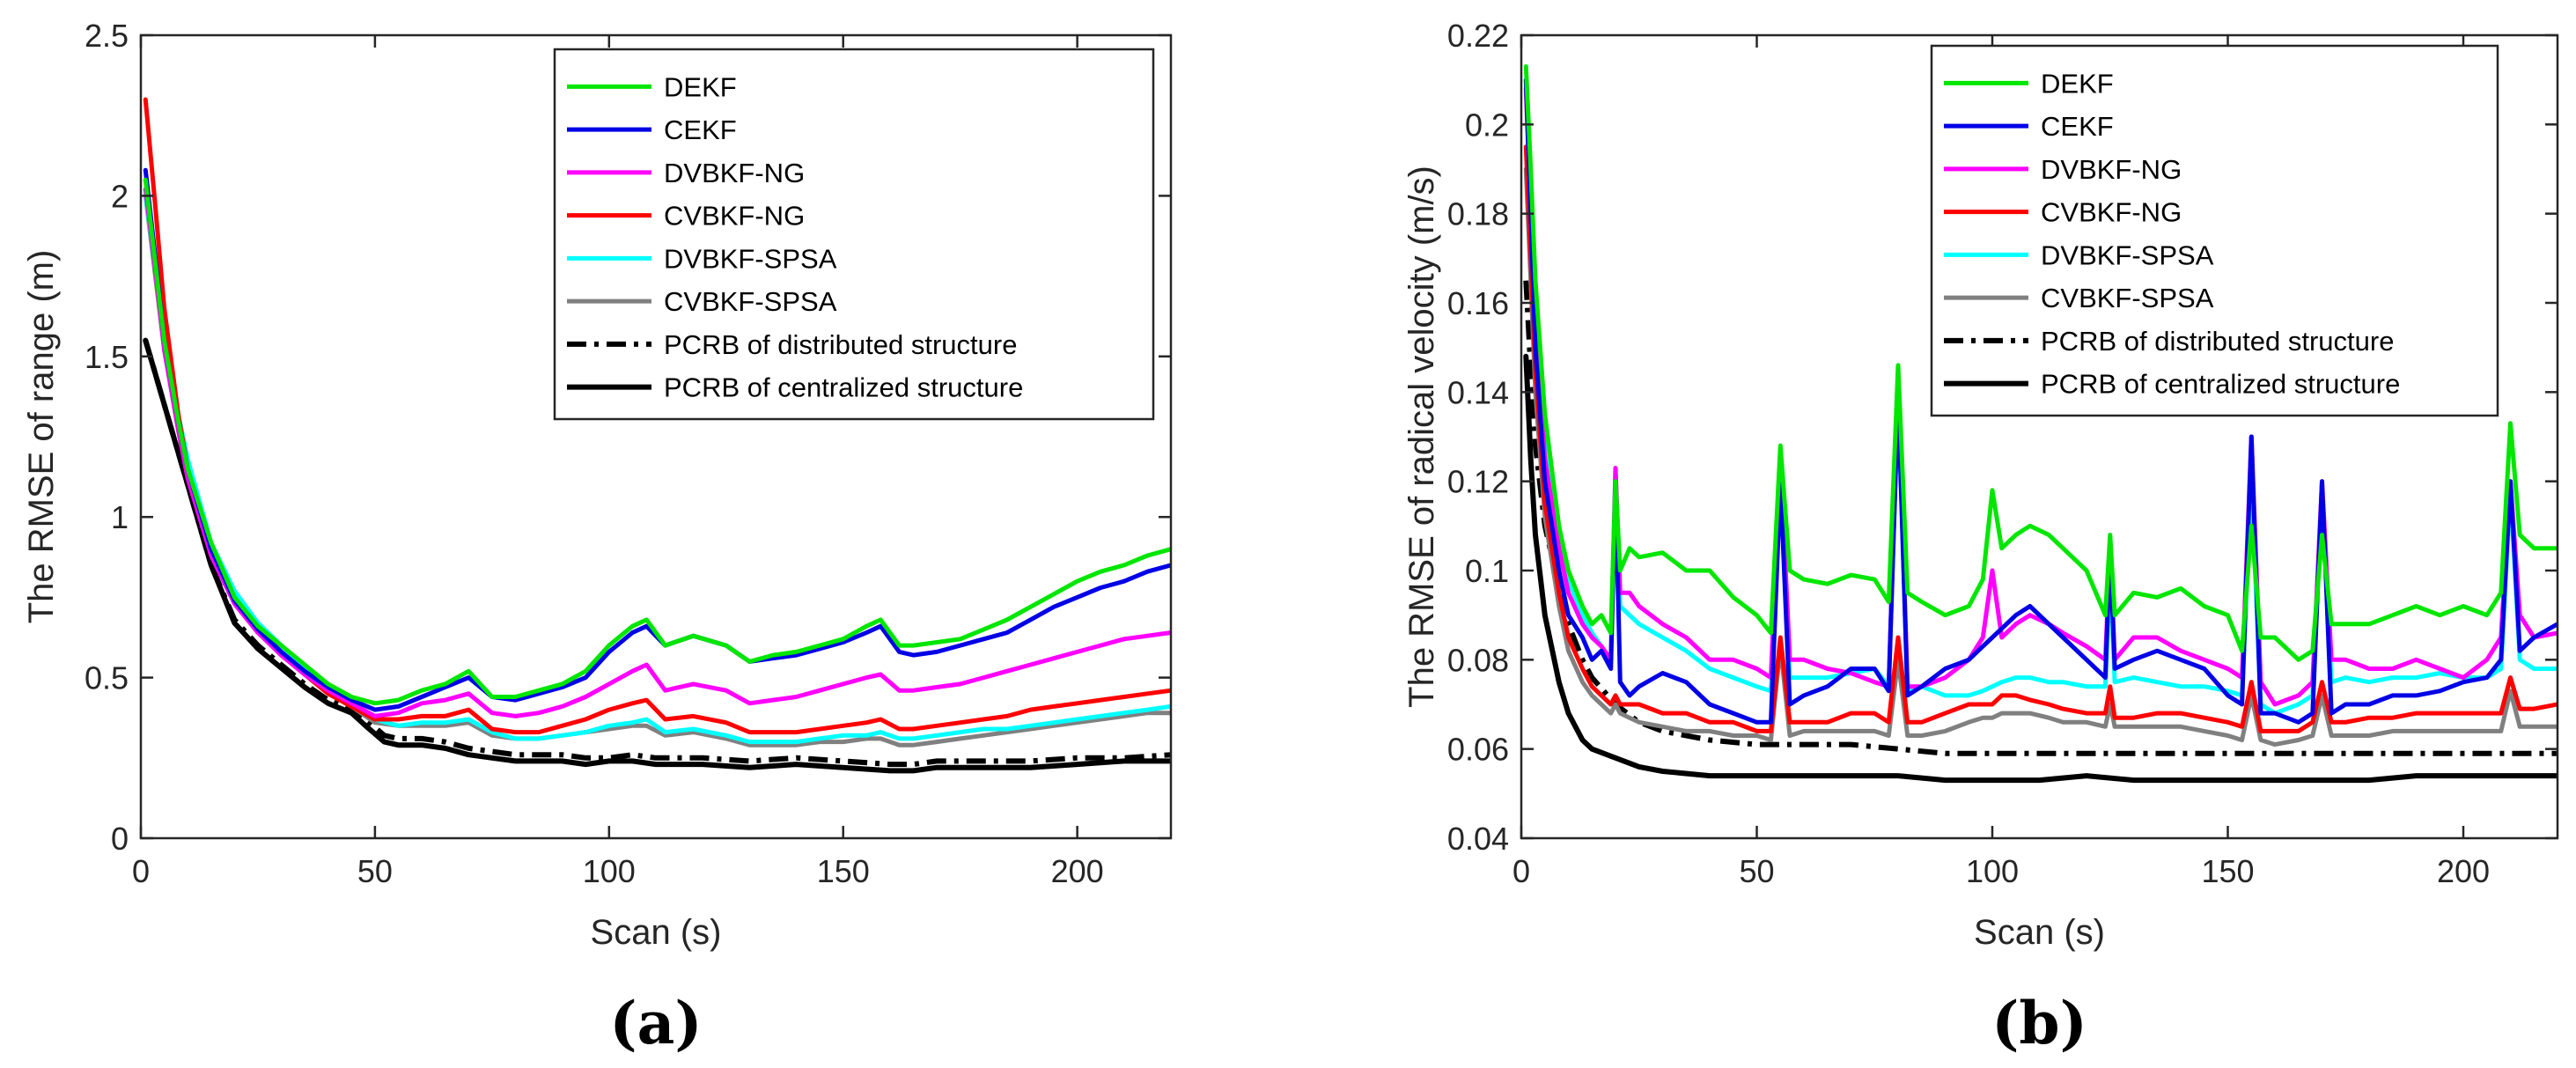 The height and width of the screenshot is (1068, 2576). I want to click on y-tick-label: 0.18, so click(1478, 214).